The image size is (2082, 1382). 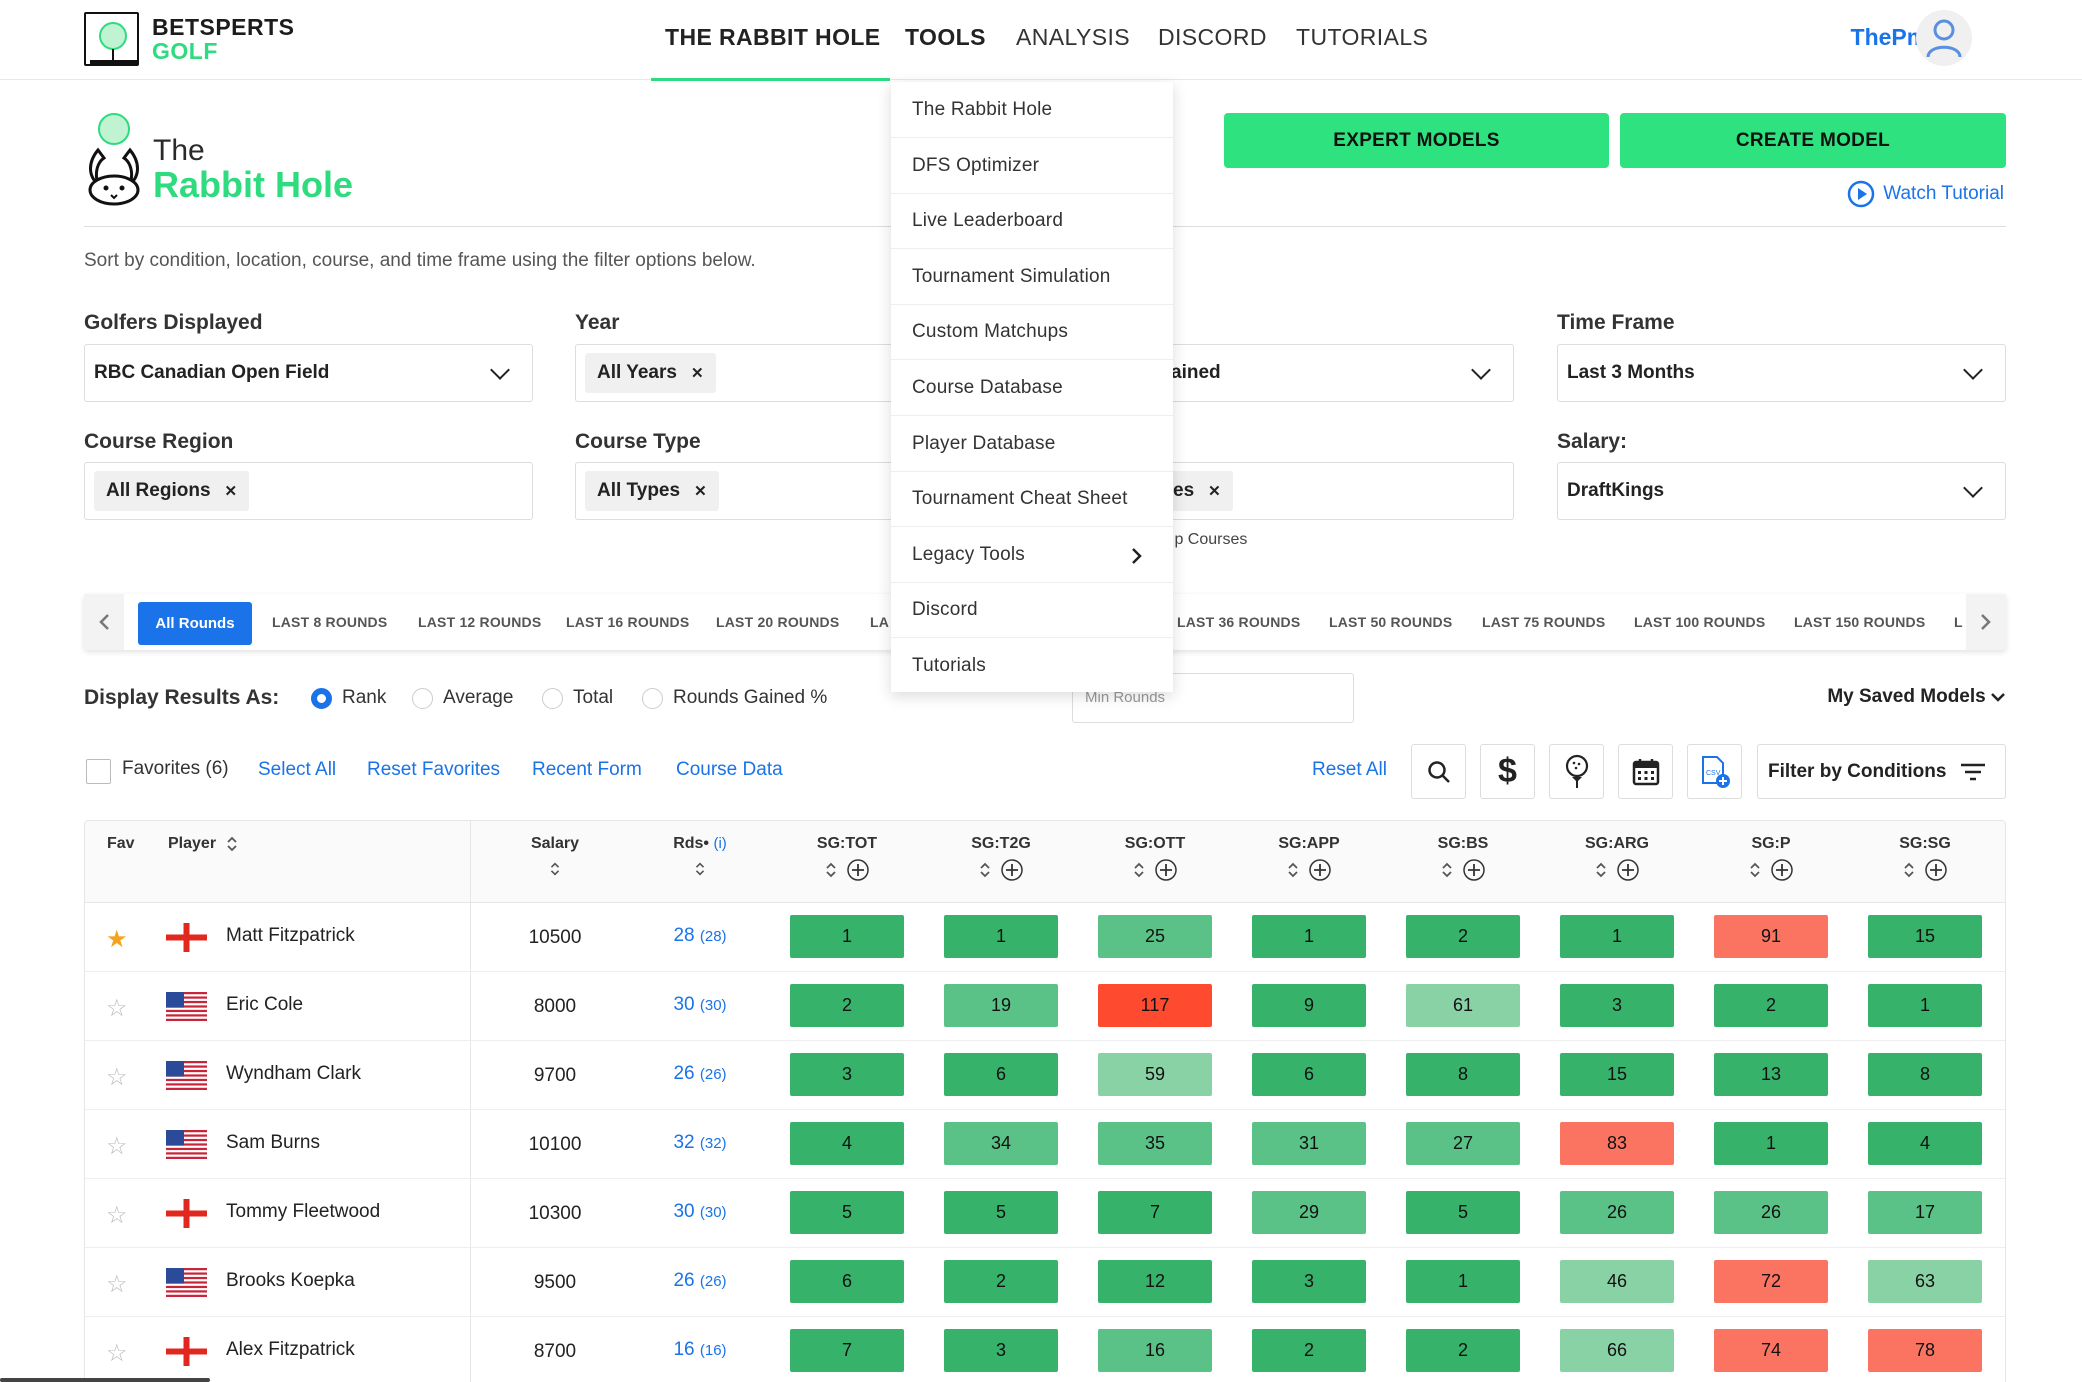 I want to click on horizontal-scrollbar, so click(x=105, y=1380).